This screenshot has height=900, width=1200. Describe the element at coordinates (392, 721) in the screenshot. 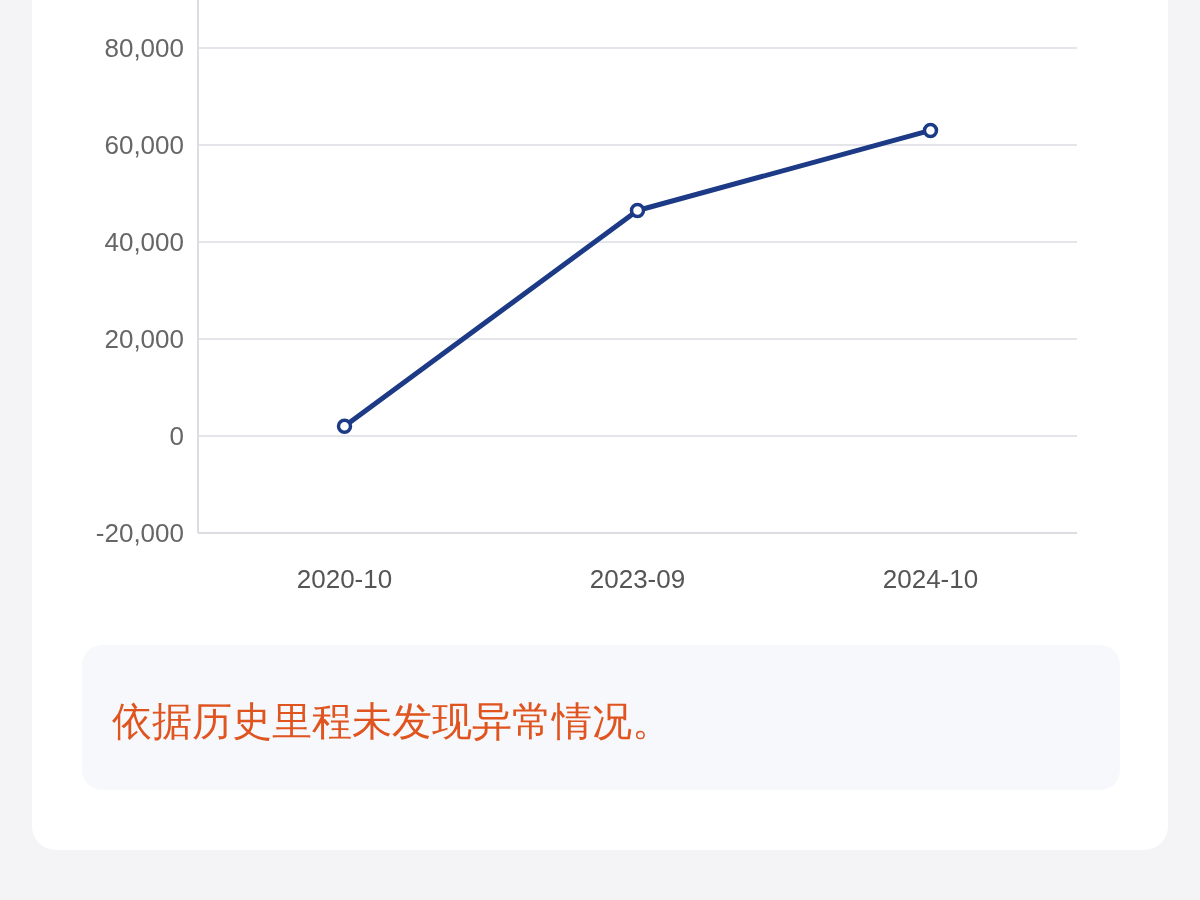

I see `text: 依据历史里程未发现异常情况。` at that location.